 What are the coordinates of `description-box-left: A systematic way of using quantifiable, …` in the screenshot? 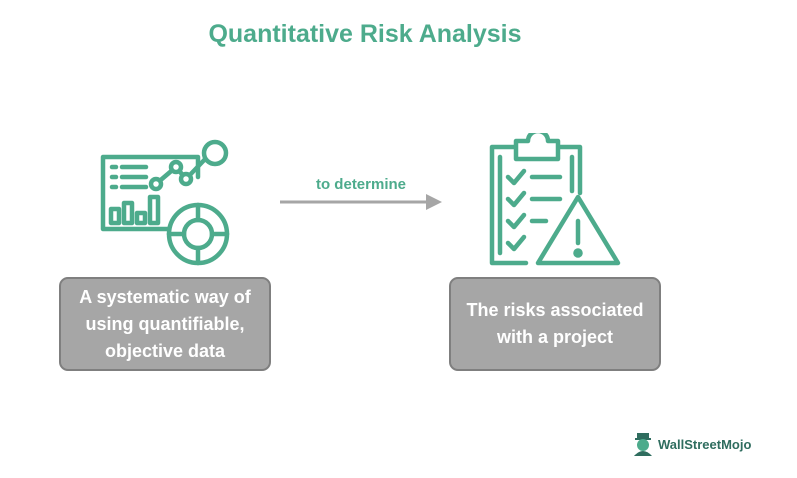 It's located at (165, 324).